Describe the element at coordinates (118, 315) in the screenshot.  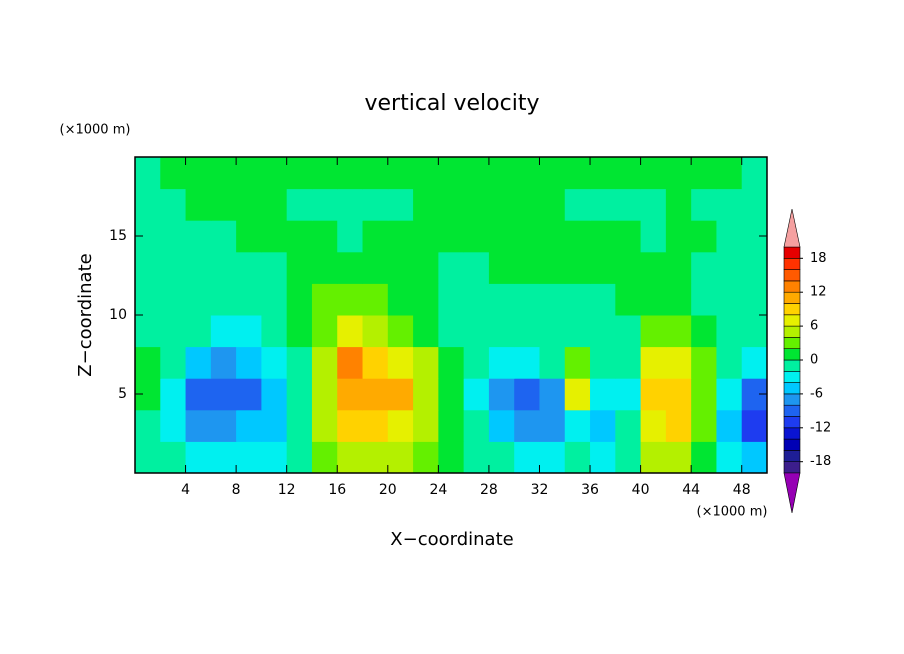
I see `y-tick-label: 10` at that location.